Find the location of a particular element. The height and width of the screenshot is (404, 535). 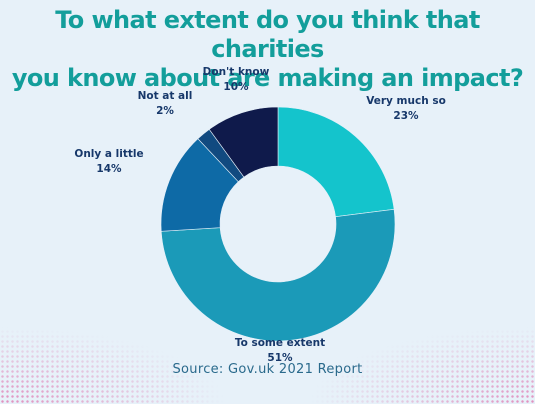

slice-label: Only a little is located at coordinates (108, 154).